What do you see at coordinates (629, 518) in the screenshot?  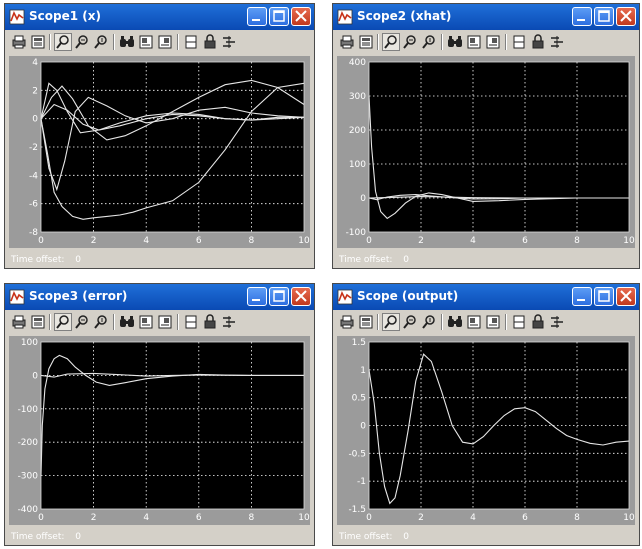 I see `x-tick-label: 10` at bounding box center [629, 518].